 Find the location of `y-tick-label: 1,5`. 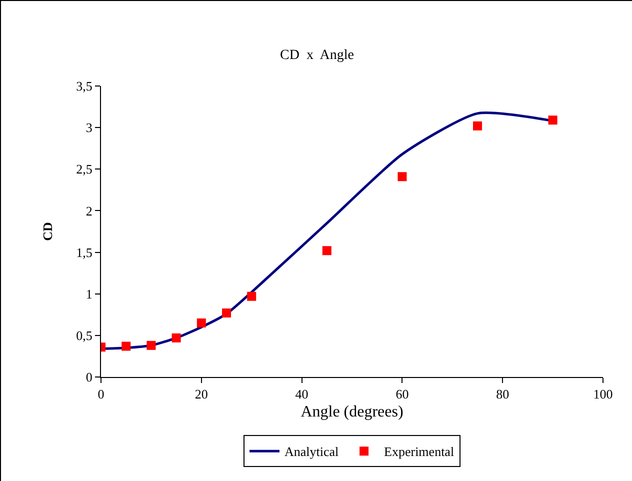

y-tick-label: 1,5 is located at coordinates (84, 252).